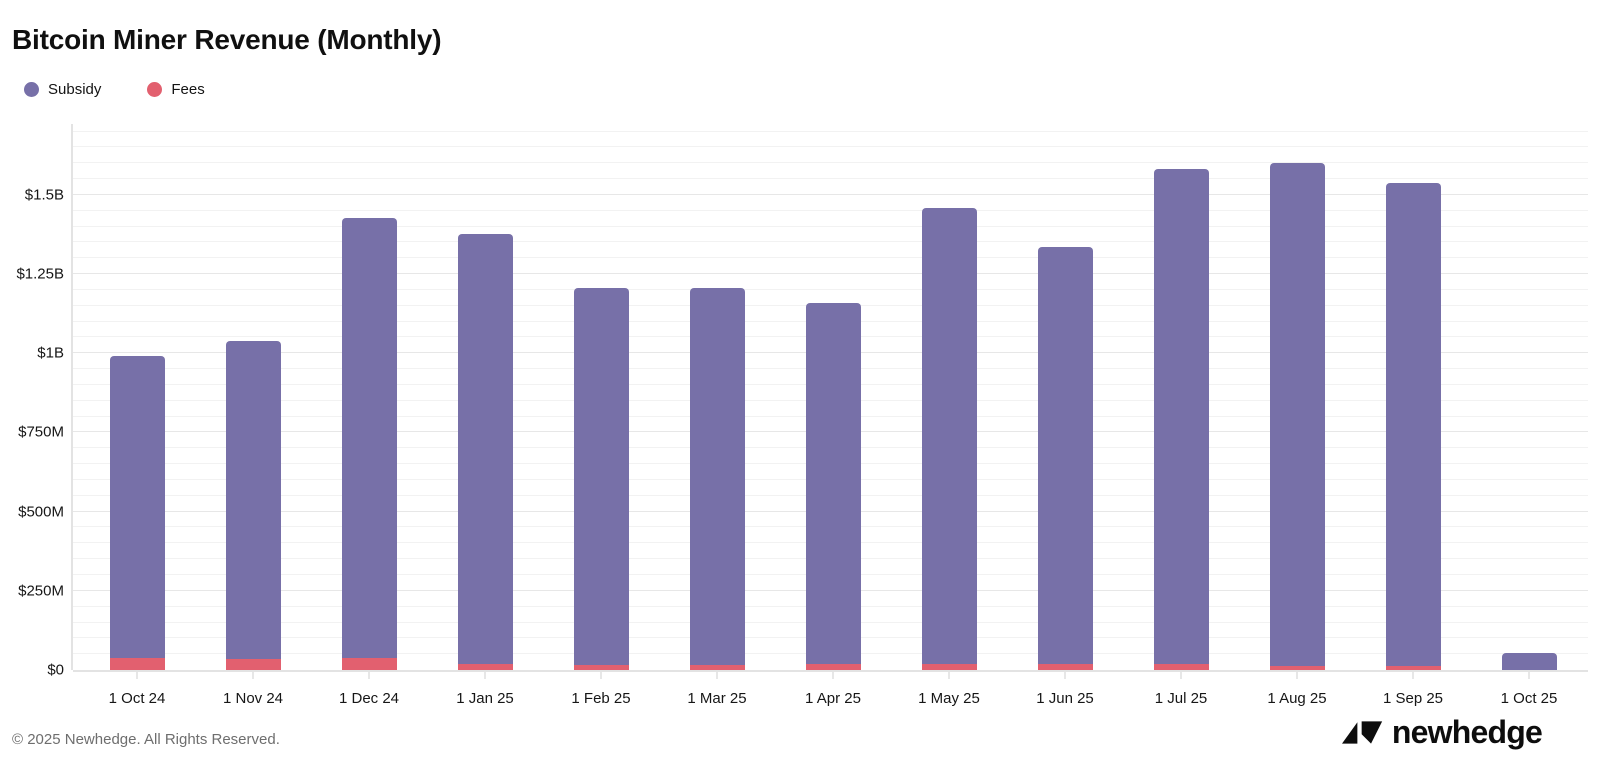 Image resolution: width=1600 pixels, height=770 pixels. What do you see at coordinates (1297, 698) in the screenshot?
I see `x-tick-label: 1 Aug 25` at bounding box center [1297, 698].